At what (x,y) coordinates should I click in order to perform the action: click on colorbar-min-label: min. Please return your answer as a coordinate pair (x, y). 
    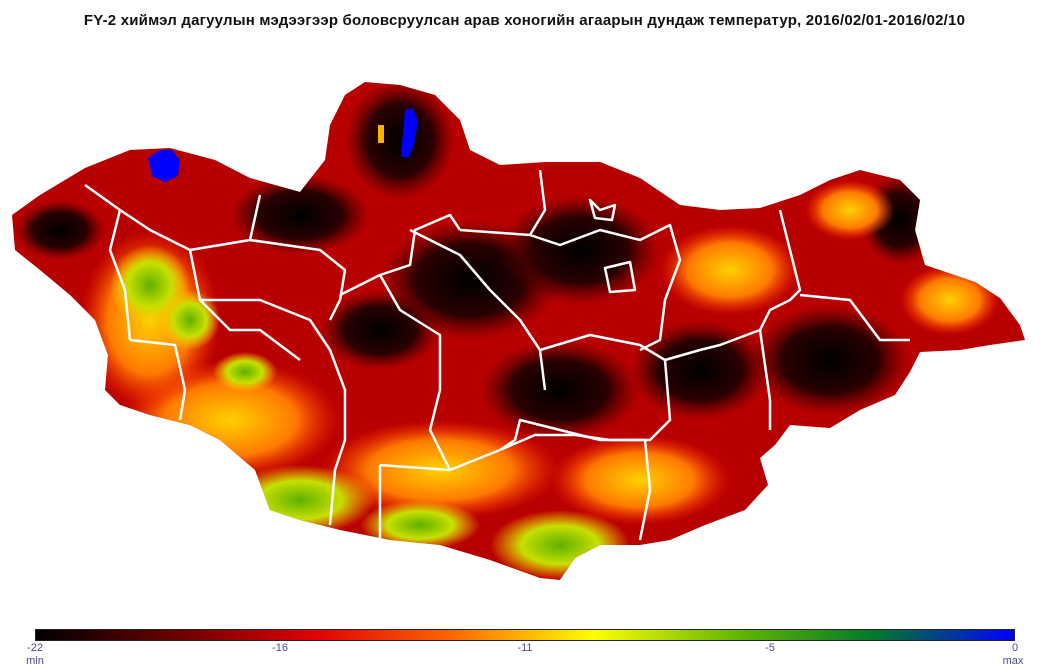
    Looking at the image, I should click on (35, 661).